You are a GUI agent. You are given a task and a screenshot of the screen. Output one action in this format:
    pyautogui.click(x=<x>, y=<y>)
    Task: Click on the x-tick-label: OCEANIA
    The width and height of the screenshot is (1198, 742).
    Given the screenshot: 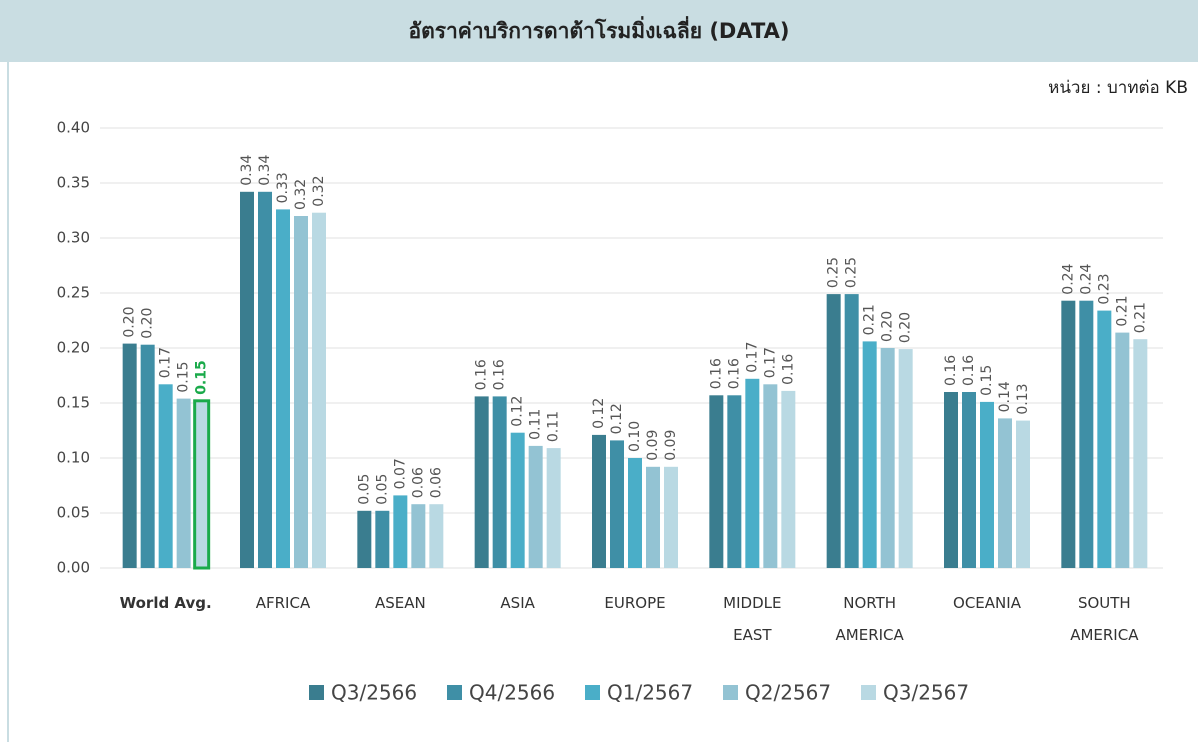 What is the action you would take?
    pyautogui.click(x=987, y=603)
    